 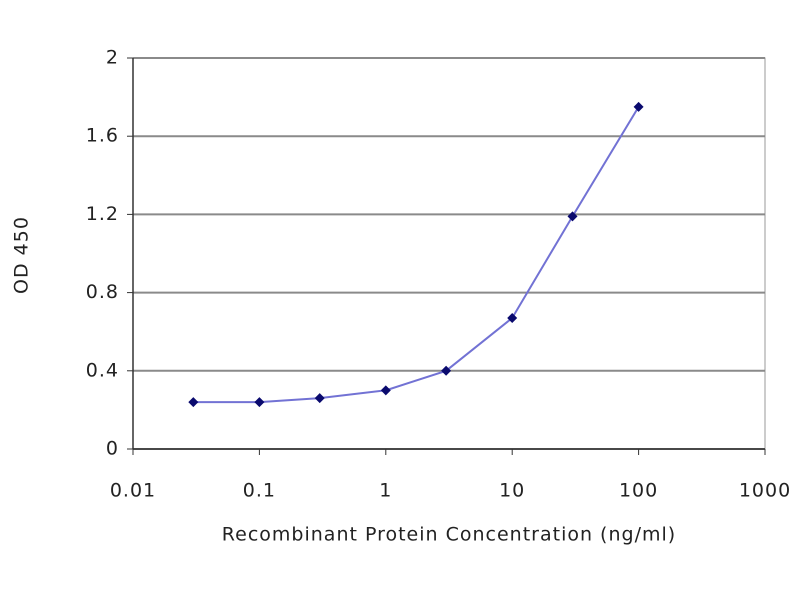 What do you see at coordinates (112, 58) in the screenshot?
I see `y-tick-label: 2` at bounding box center [112, 58].